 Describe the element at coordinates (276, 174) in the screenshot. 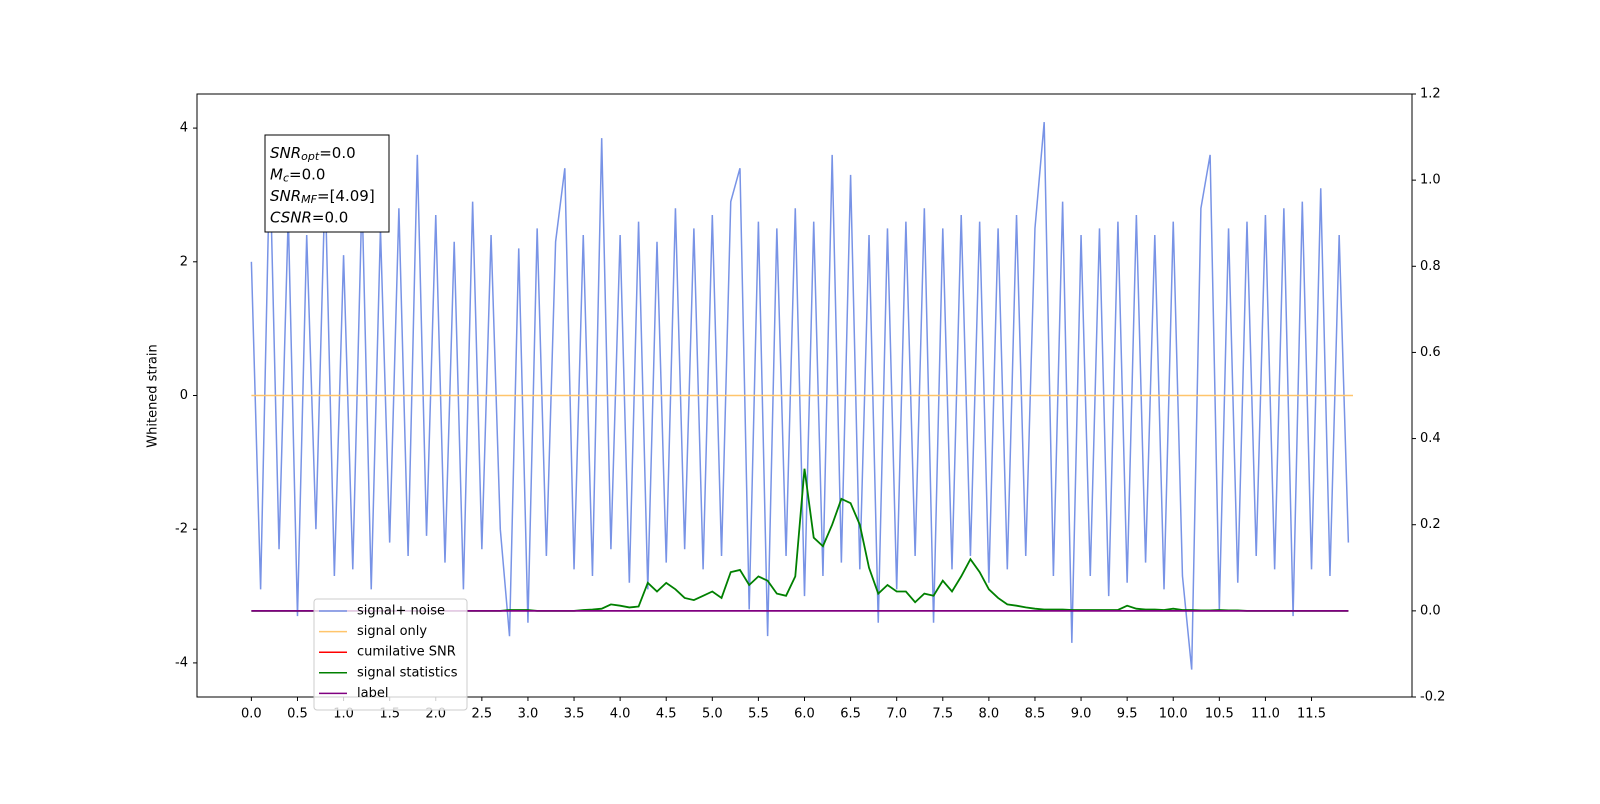

I see `annotation-symbol: M` at that location.